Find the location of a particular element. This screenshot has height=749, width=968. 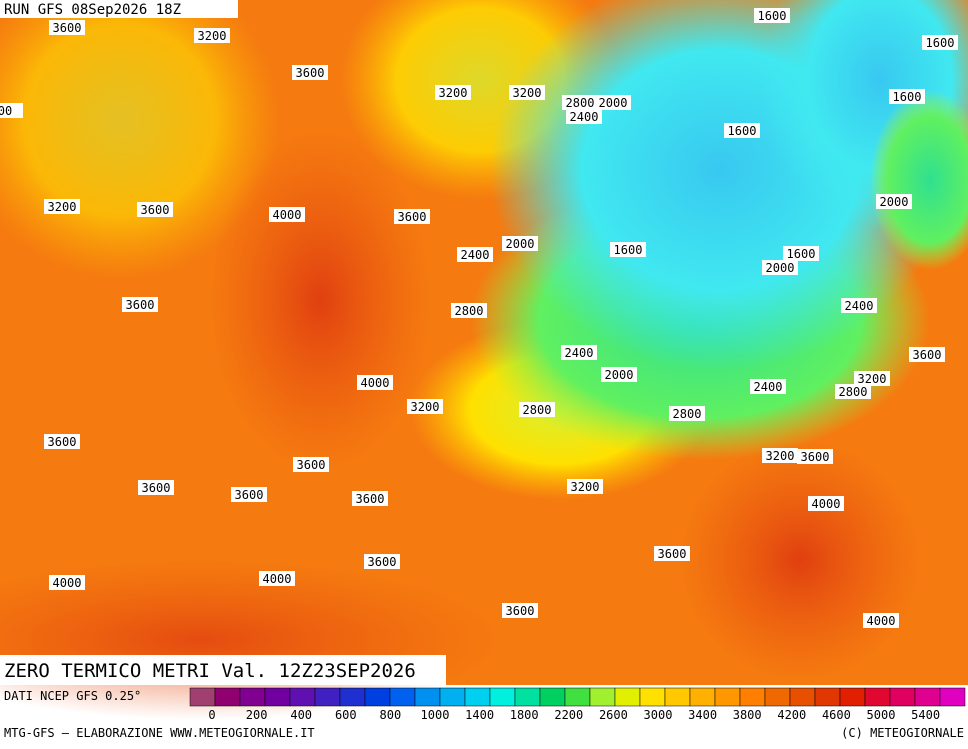

legend-tick-label: 2200 is located at coordinates (568, 715).